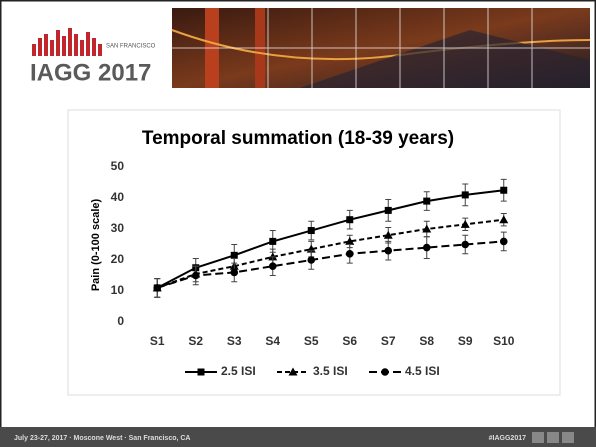 The width and height of the screenshot is (596, 447). What do you see at coordinates (388, 341) in the screenshot?
I see `x-tick-label: S7` at bounding box center [388, 341].